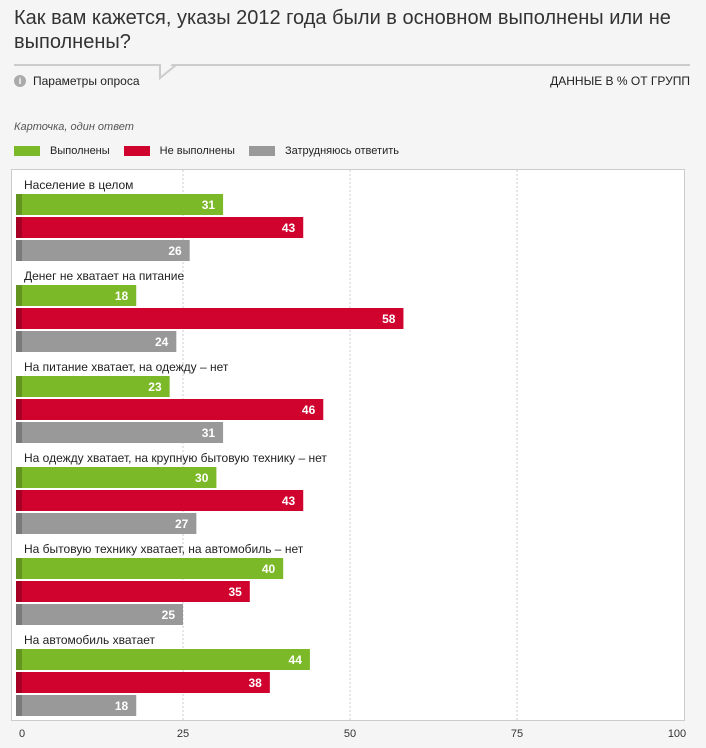 The height and width of the screenshot is (748, 706). Describe the element at coordinates (677, 734) in the screenshot. I see `x-tick-label: 100` at that location.